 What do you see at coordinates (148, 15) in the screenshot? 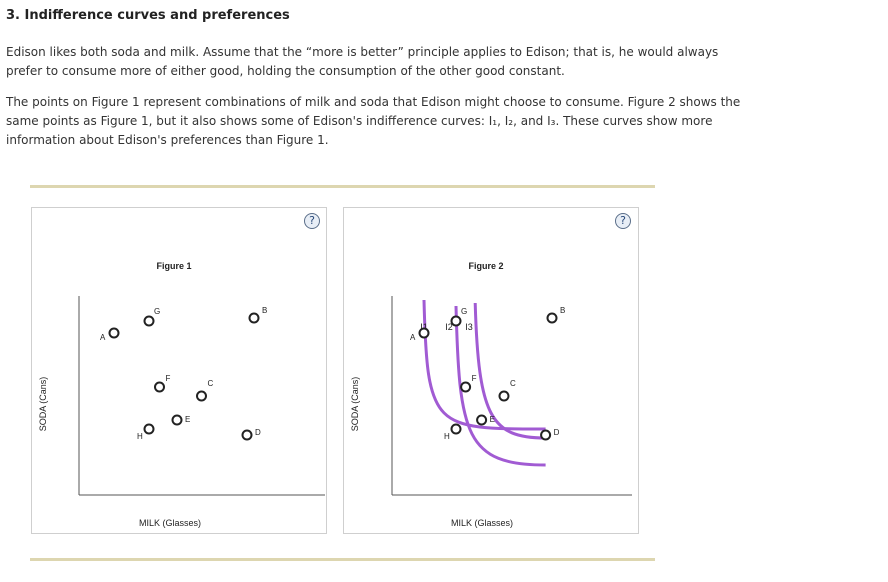
I see `question-heading: 3. Indifference curves and preferences` at bounding box center [148, 15].